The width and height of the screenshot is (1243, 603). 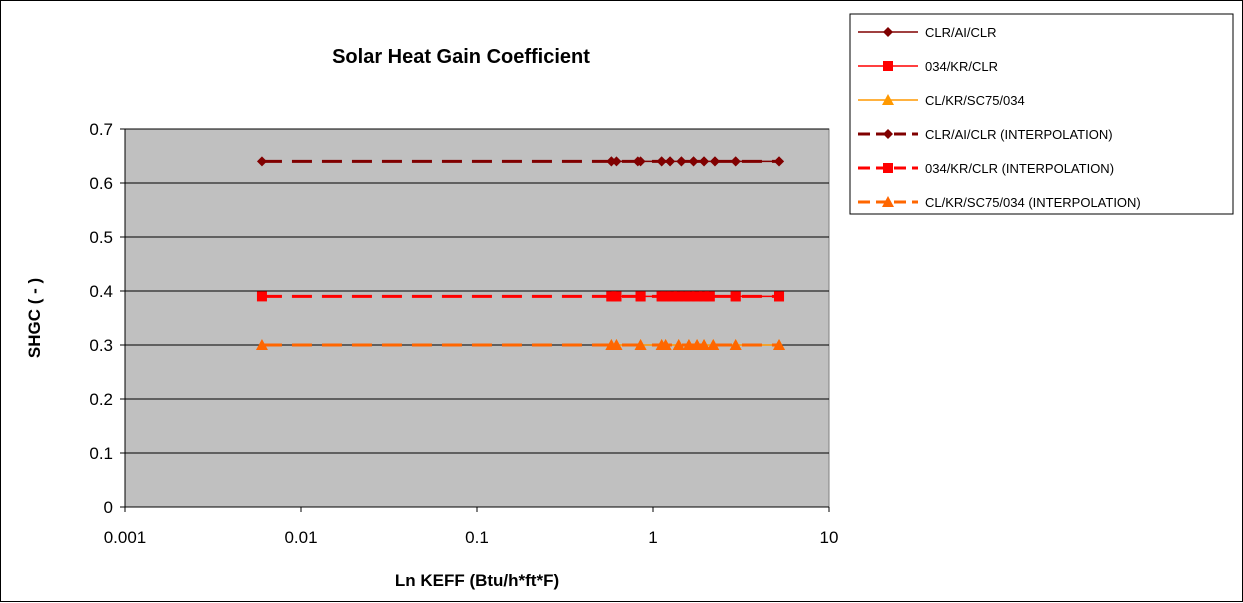 What do you see at coordinates (652, 537) in the screenshot?
I see `x-tick-label: 1` at bounding box center [652, 537].